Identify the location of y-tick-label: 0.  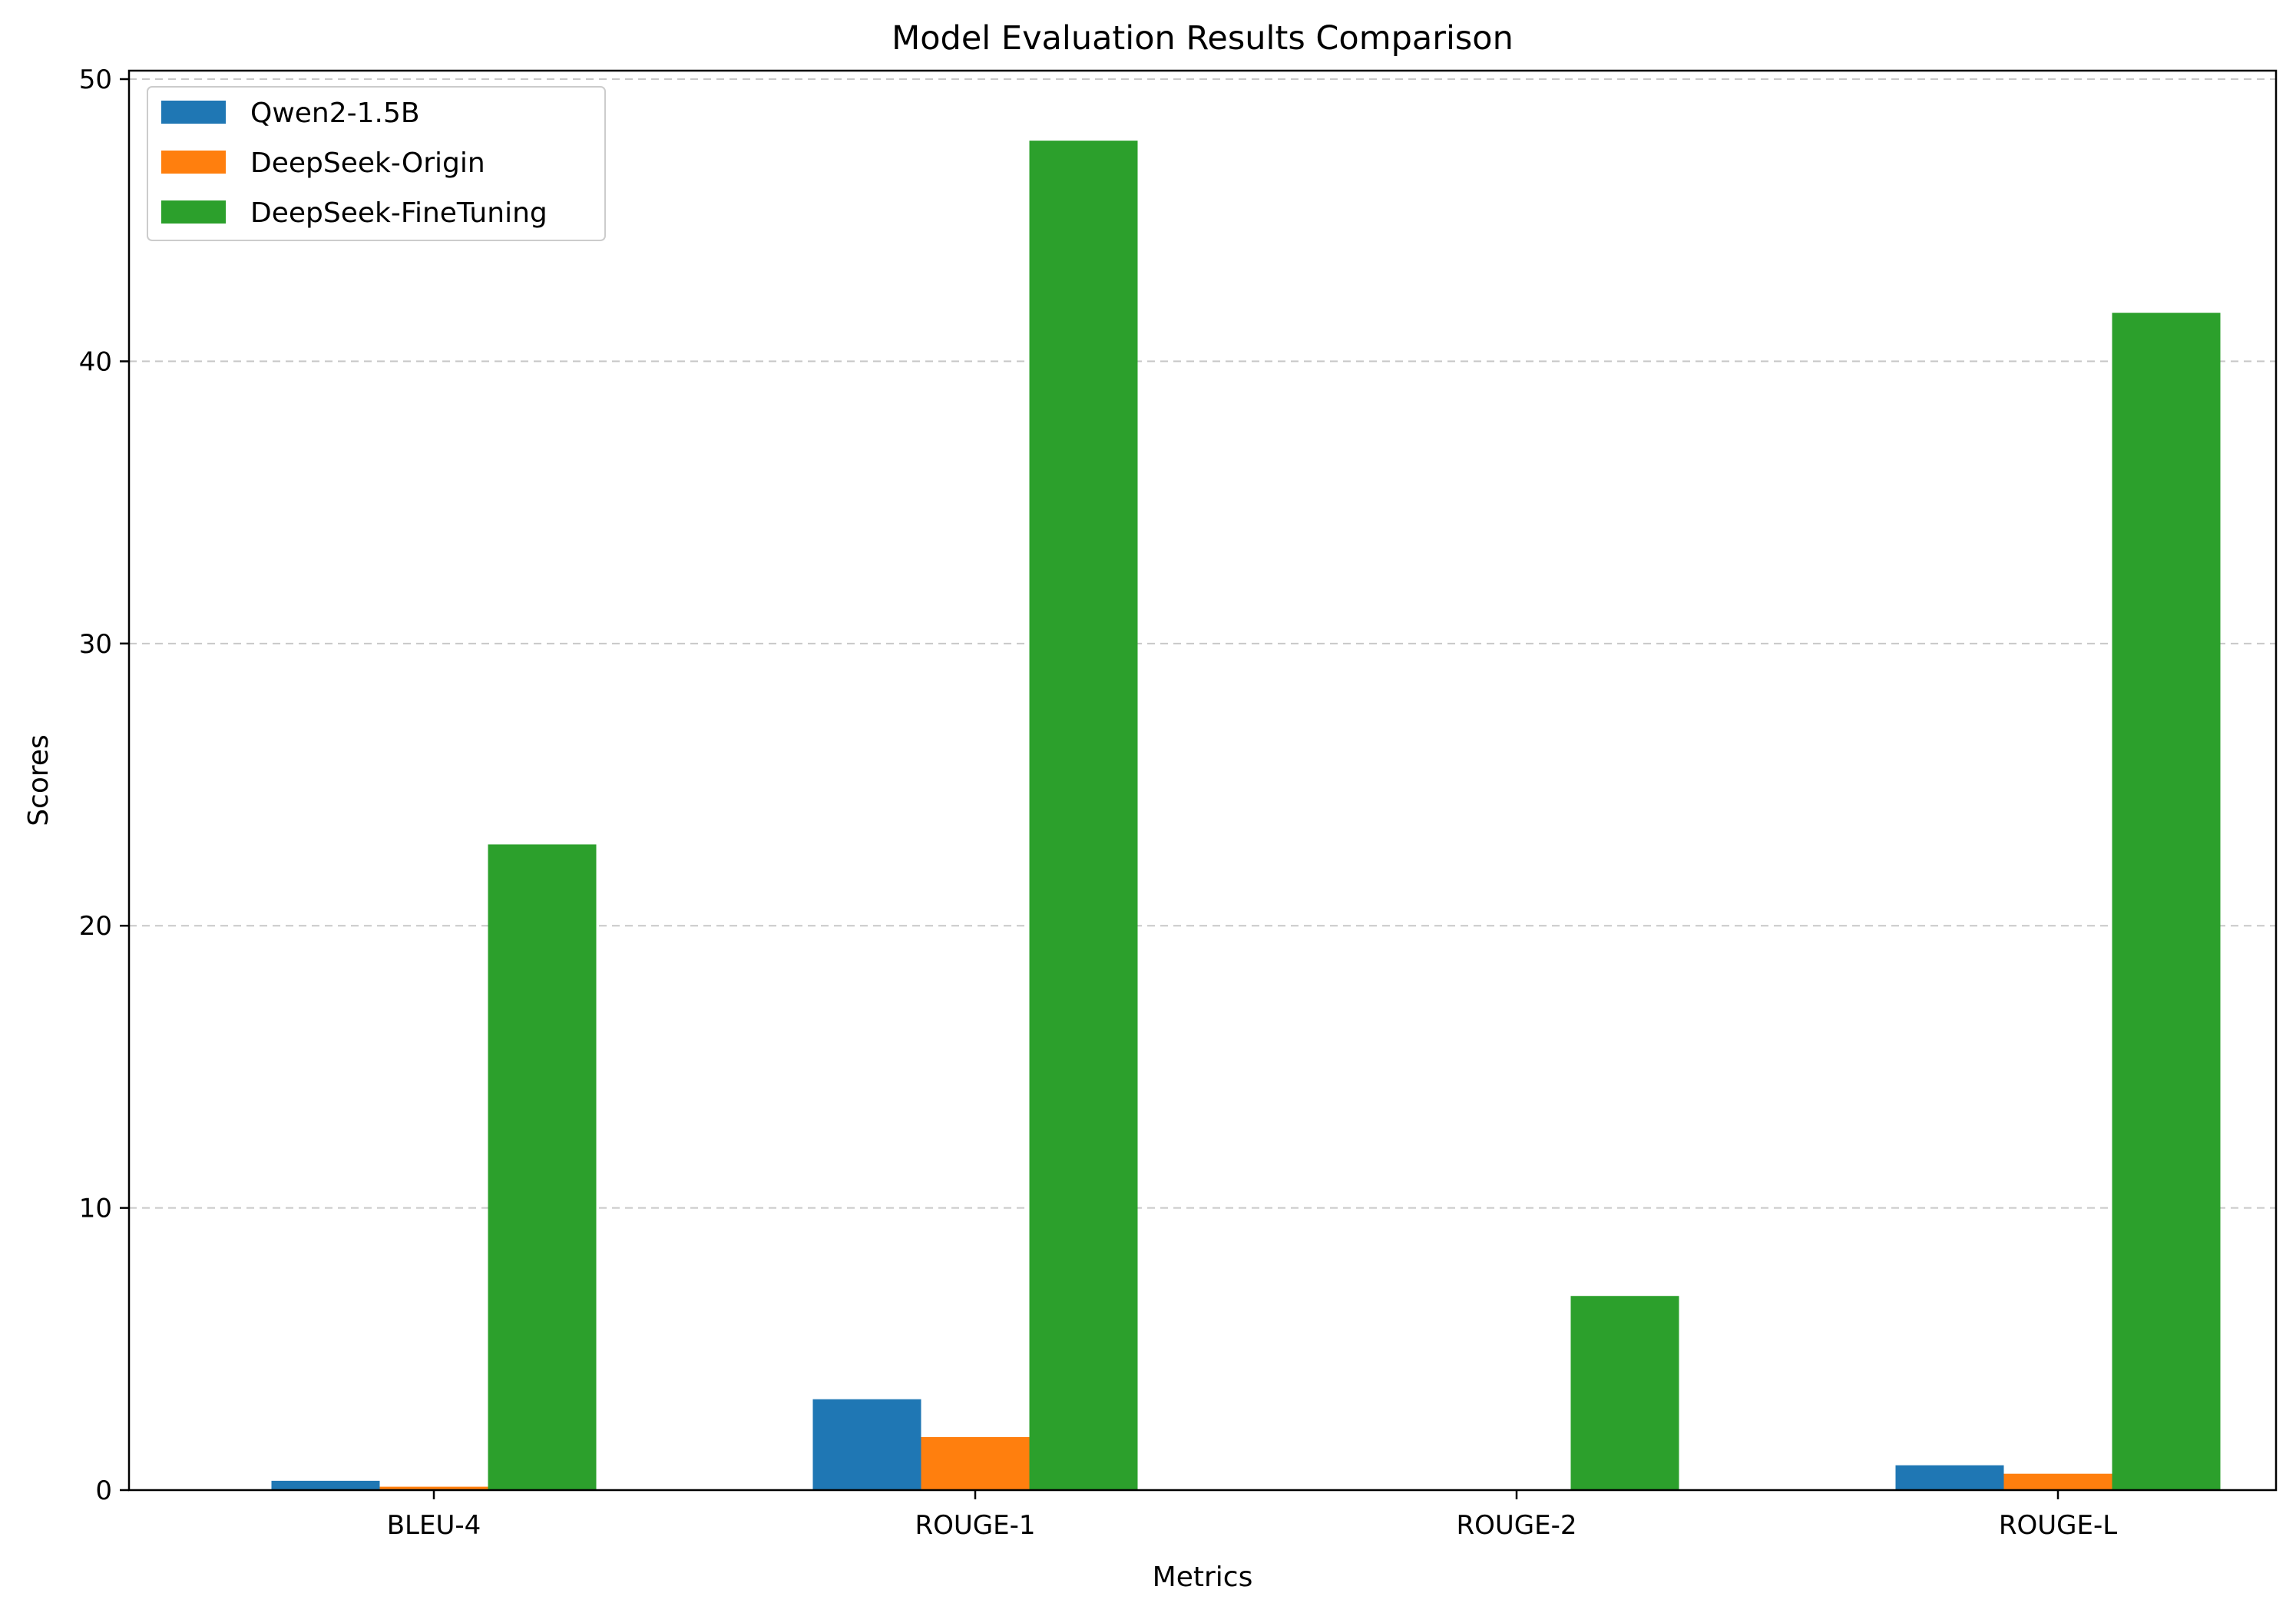
(103, 1491).